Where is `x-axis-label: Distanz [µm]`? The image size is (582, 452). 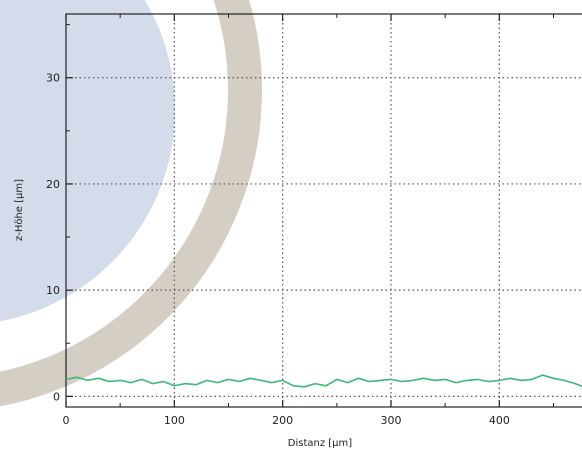
x-axis-label: Distanz [µm] is located at coordinates (320, 443).